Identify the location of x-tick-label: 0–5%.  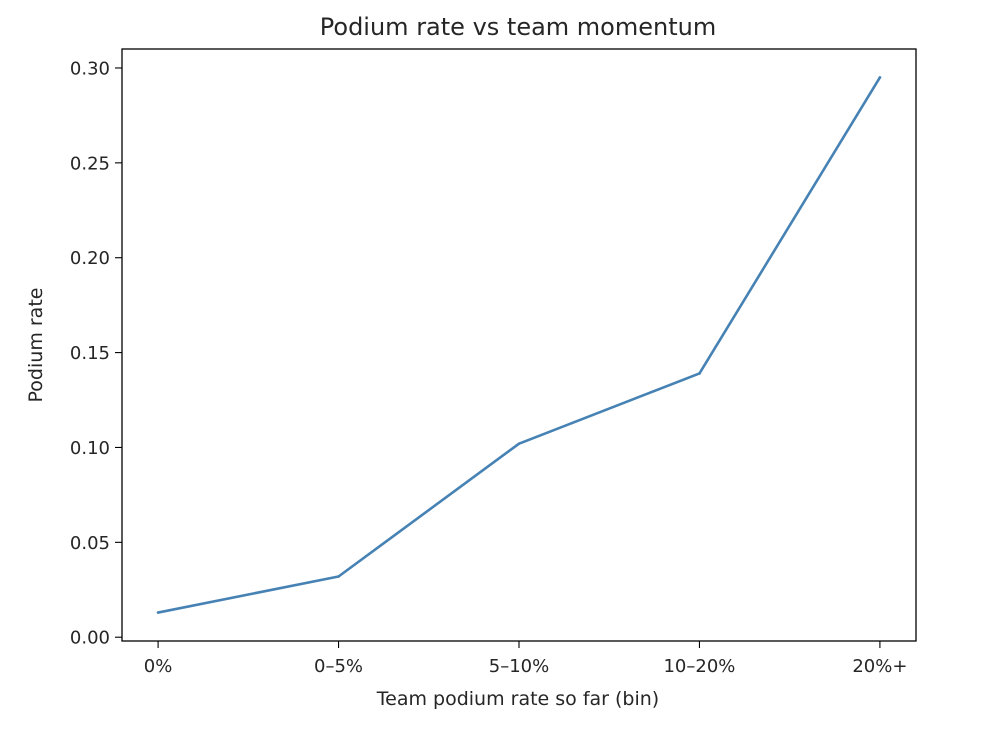
(338, 666).